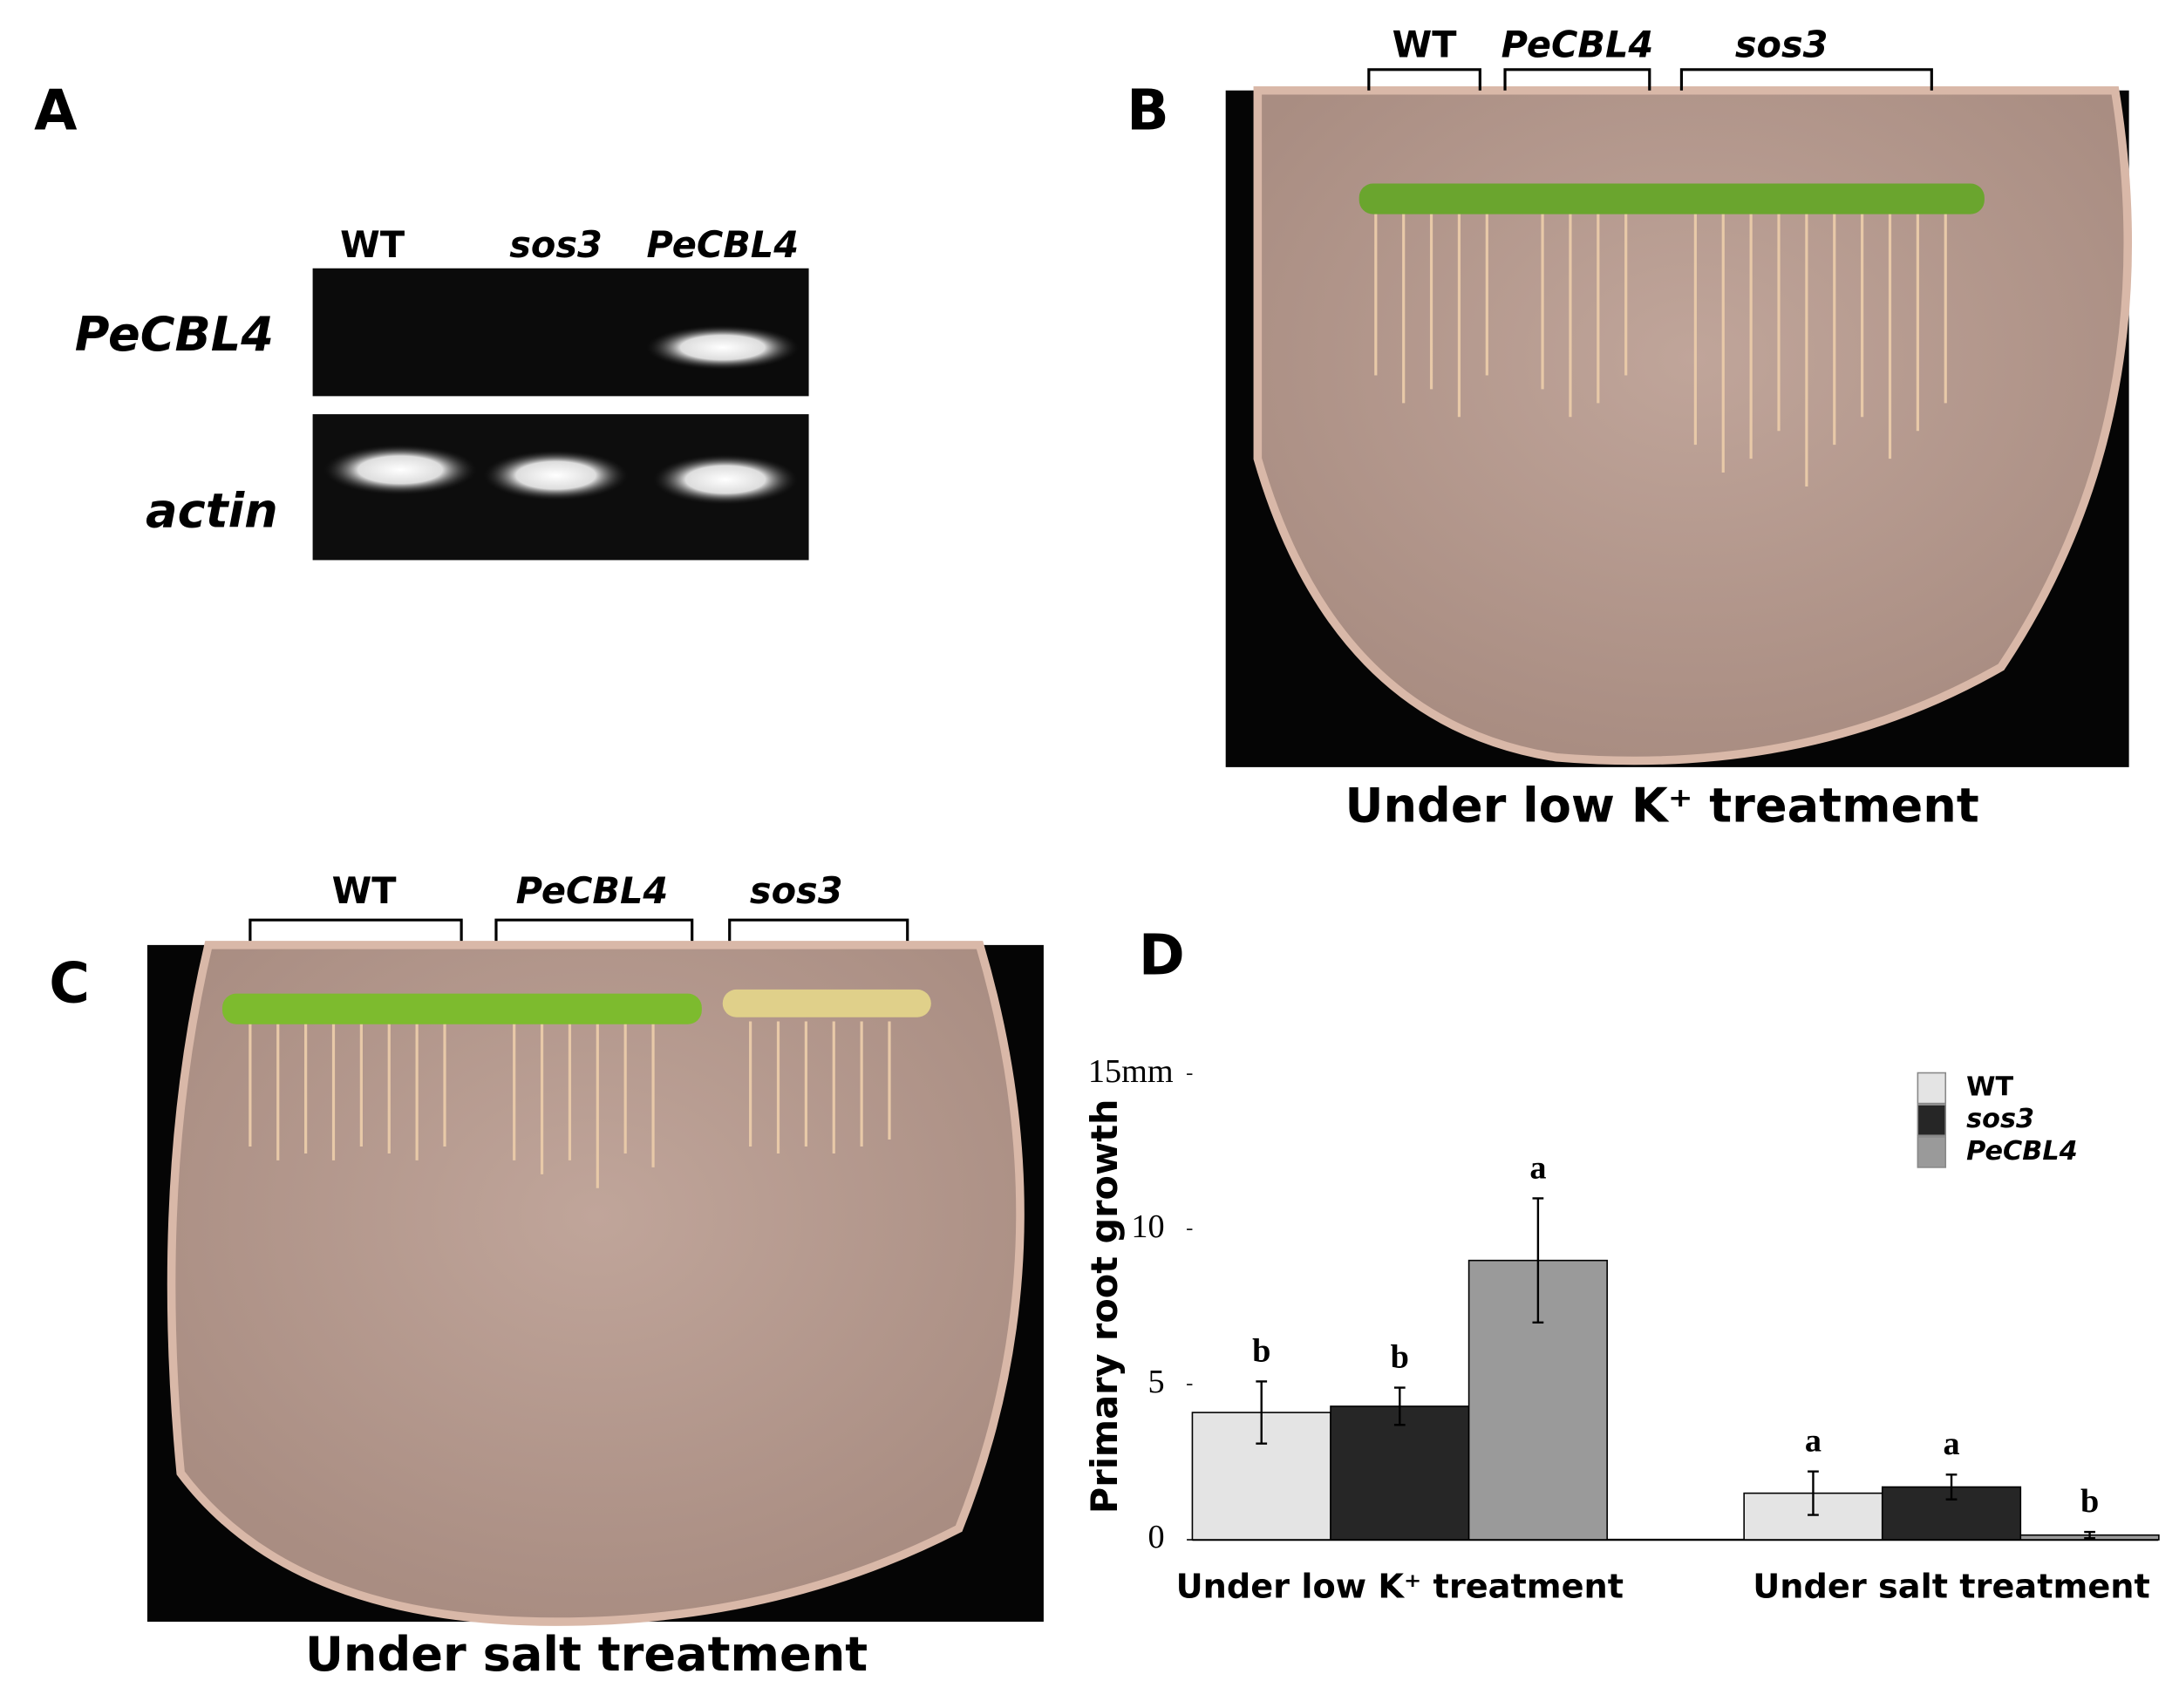 The height and width of the screenshot is (1708, 2179). What do you see at coordinates (1989, 1088) in the screenshot?
I see `legend-label: WT` at bounding box center [1989, 1088].